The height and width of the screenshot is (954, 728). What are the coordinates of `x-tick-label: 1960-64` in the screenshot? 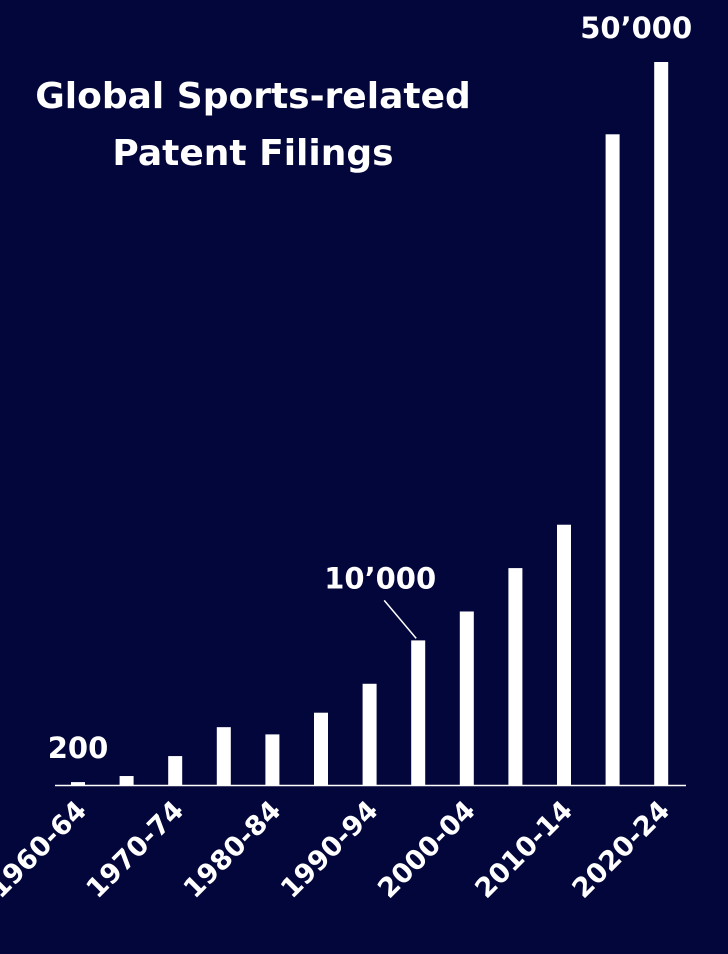 It's located at (46, 850).